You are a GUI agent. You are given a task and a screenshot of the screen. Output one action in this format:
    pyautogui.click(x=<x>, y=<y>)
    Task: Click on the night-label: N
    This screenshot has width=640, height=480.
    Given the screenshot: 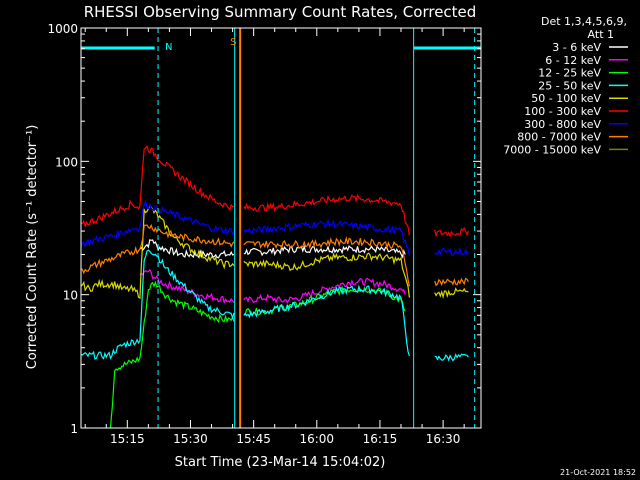 What is the action you would take?
    pyautogui.click(x=168, y=47)
    